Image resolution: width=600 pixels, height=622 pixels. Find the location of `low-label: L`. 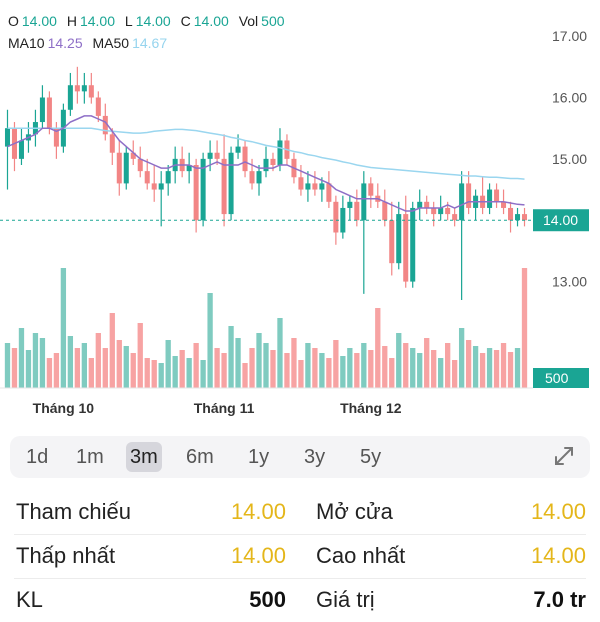

low-label: L is located at coordinates (128, 21).